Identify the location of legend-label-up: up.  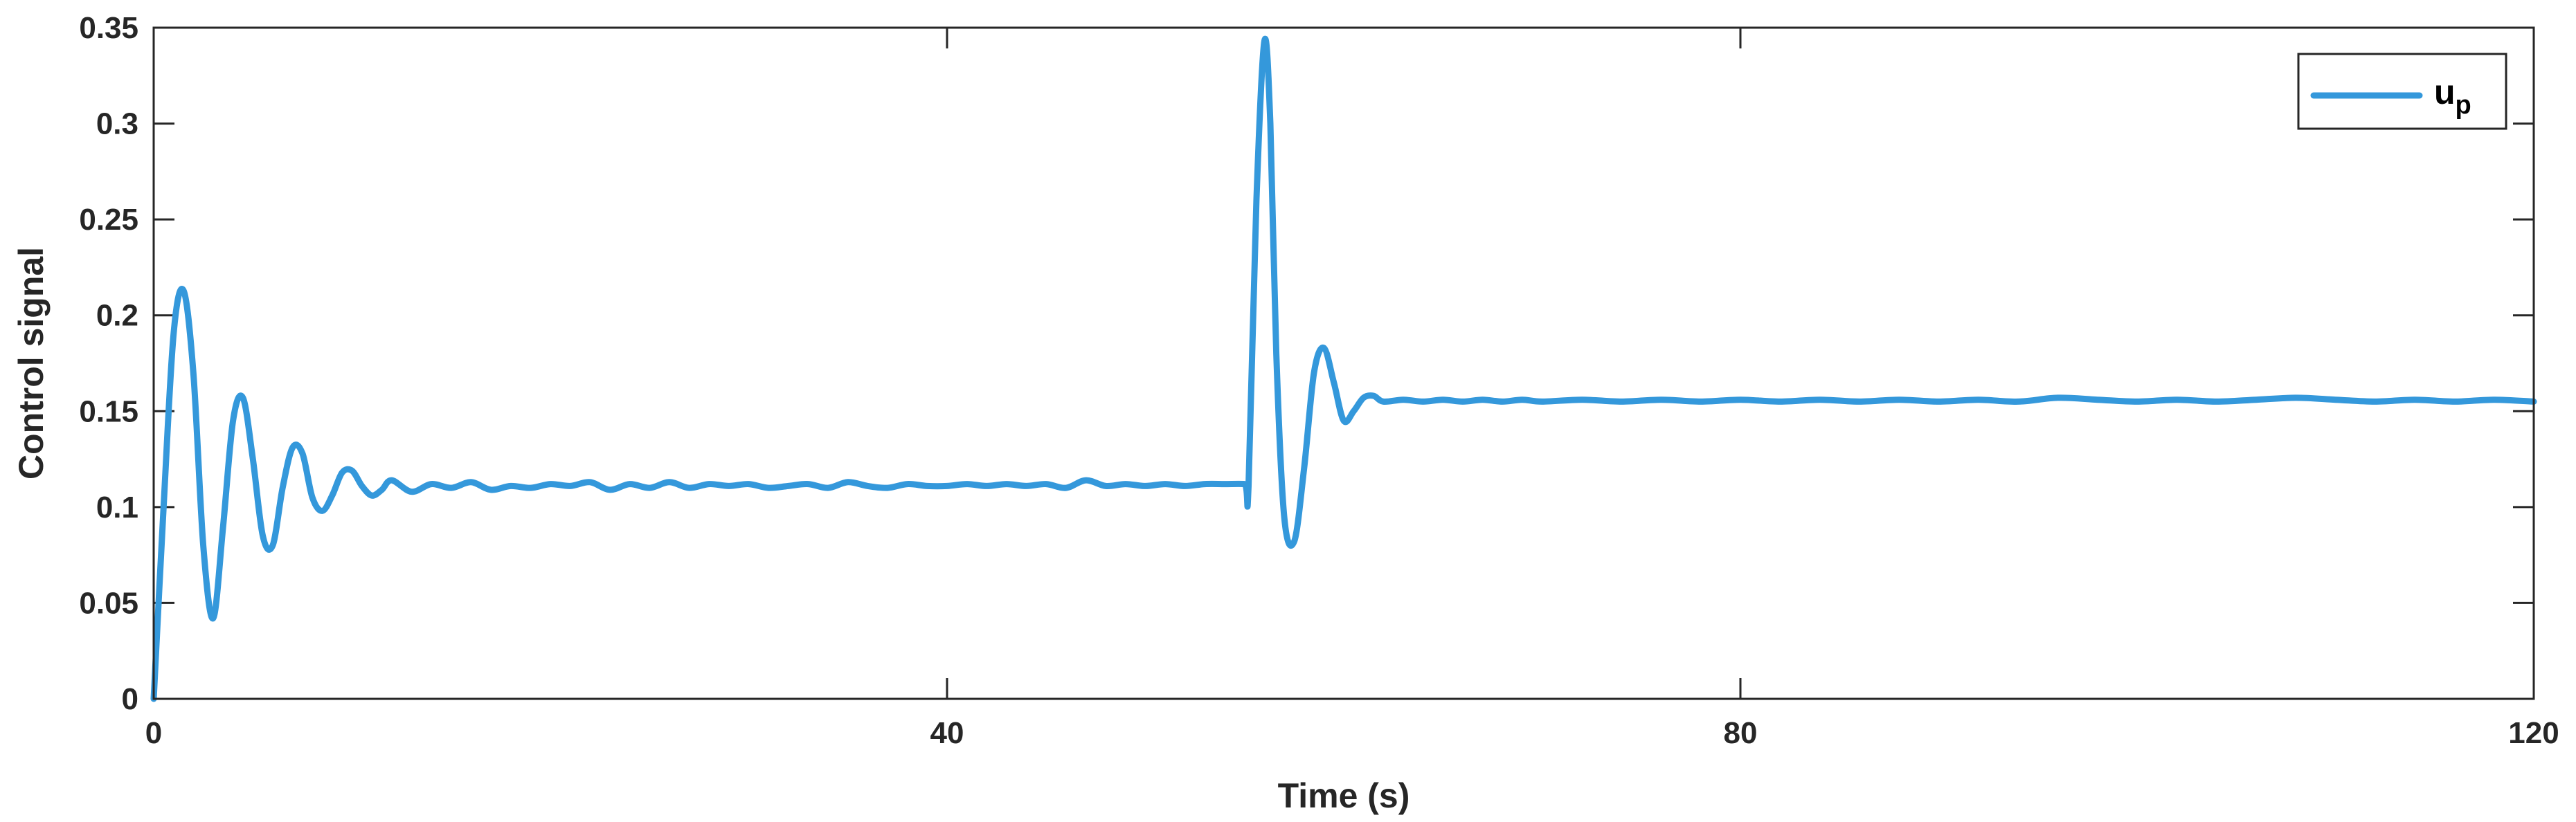
(2452, 96).